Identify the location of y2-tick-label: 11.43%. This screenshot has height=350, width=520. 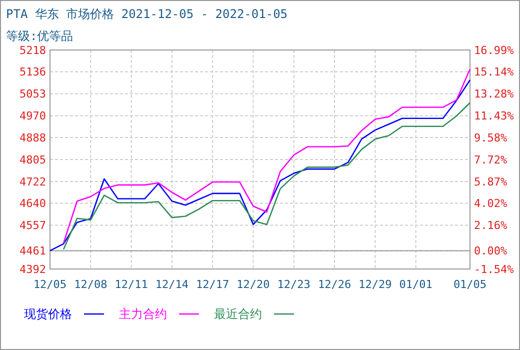
(494, 116).